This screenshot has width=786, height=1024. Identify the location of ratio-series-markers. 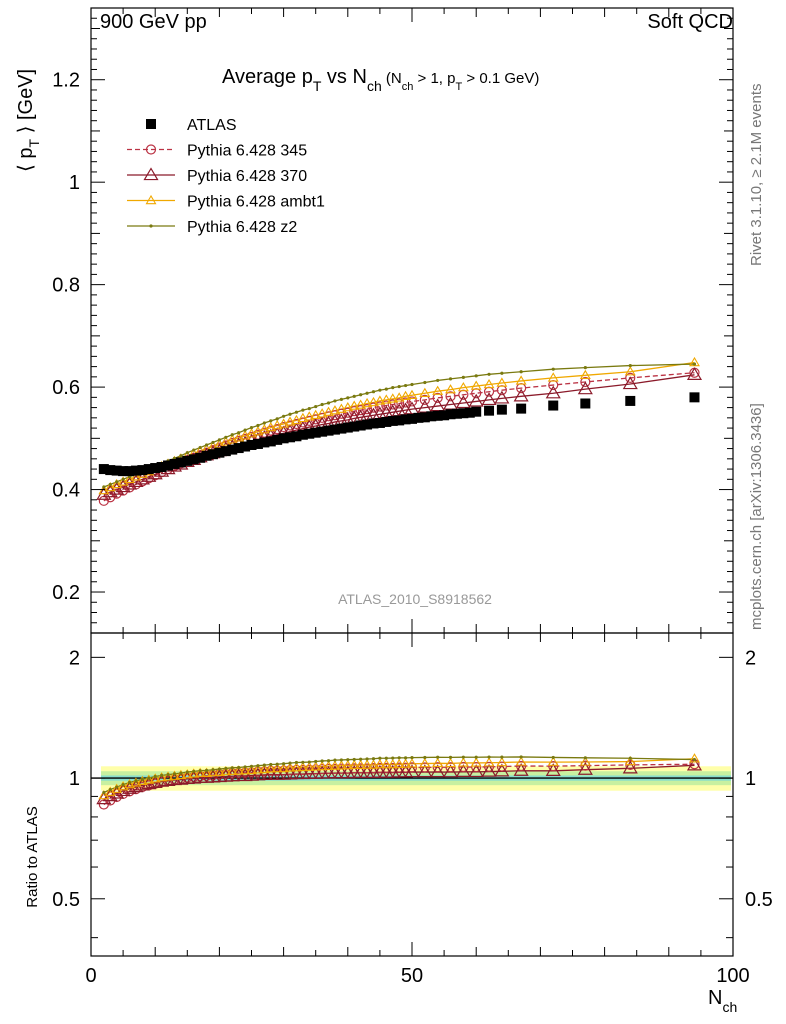
(399, 781).